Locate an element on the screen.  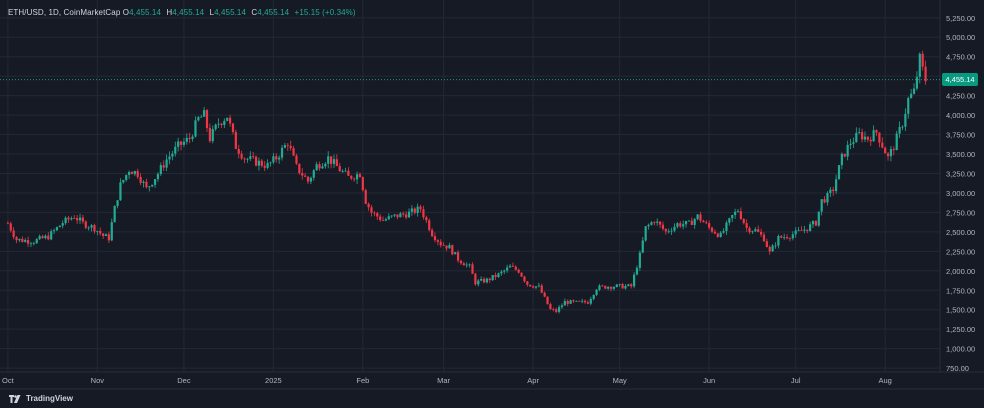
change-value: +15.15 (+0.34%) is located at coordinates (325, 12).